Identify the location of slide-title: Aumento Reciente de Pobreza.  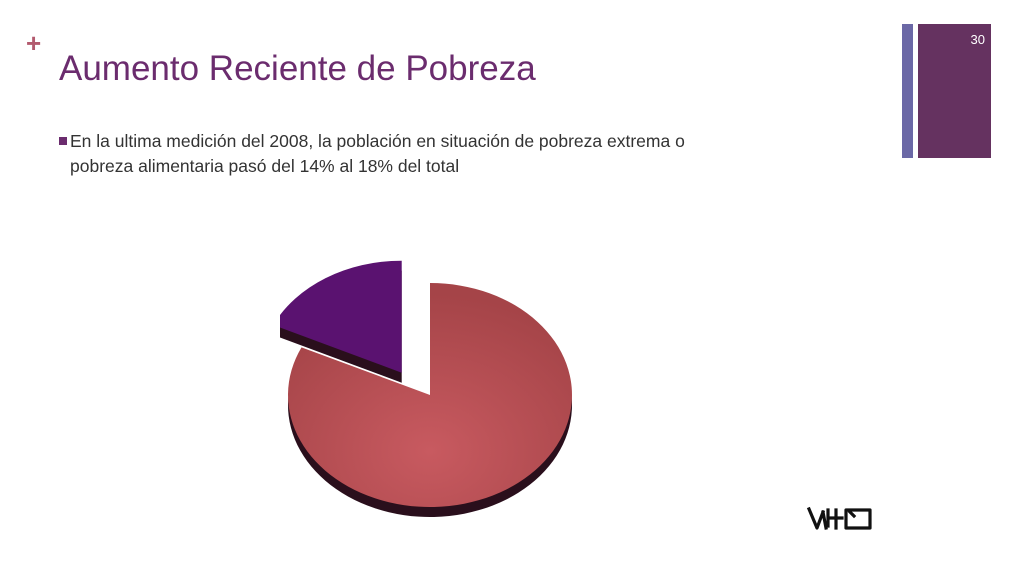
(297, 68).